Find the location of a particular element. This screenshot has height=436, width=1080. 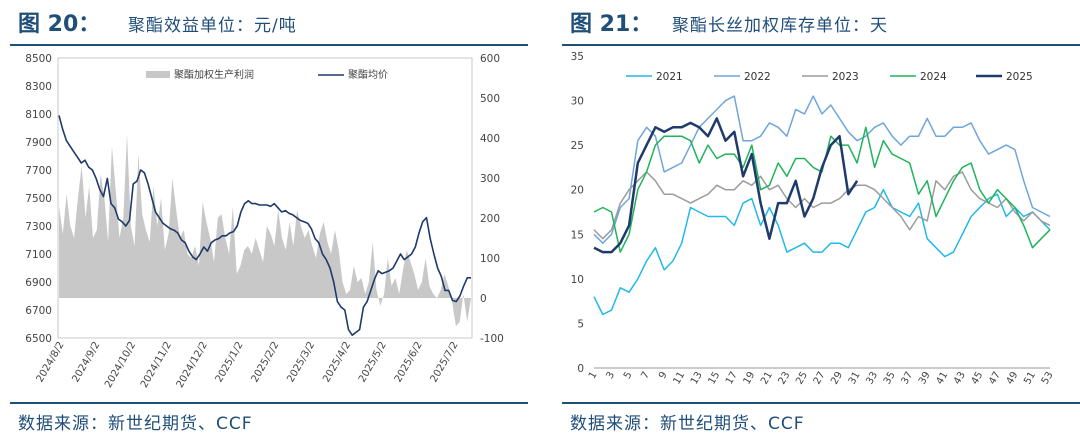

x-tick: 29 is located at coordinates (837, 378).